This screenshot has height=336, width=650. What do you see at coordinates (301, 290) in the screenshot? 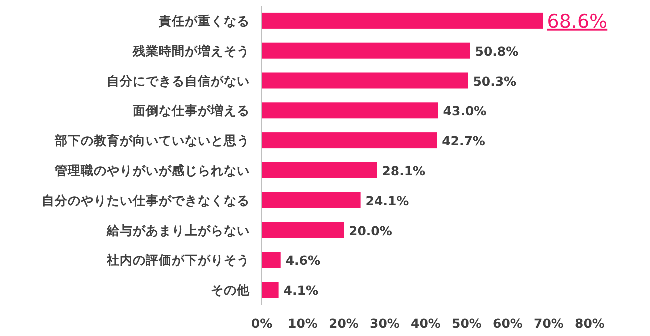
I see `data-label: 4.1%` at bounding box center [301, 290].